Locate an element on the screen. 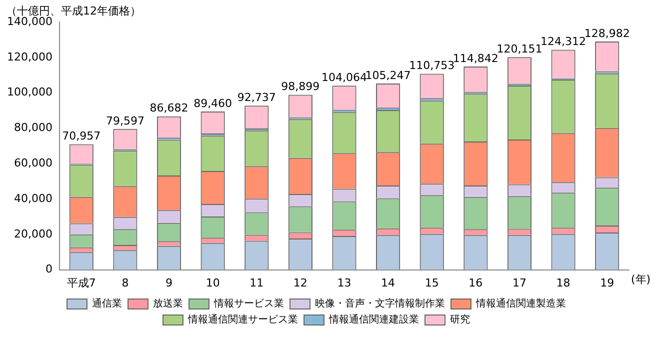 The width and height of the screenshot is (657, 337). legend-label: 情報サービス業 is located at coordinates (248, 304).